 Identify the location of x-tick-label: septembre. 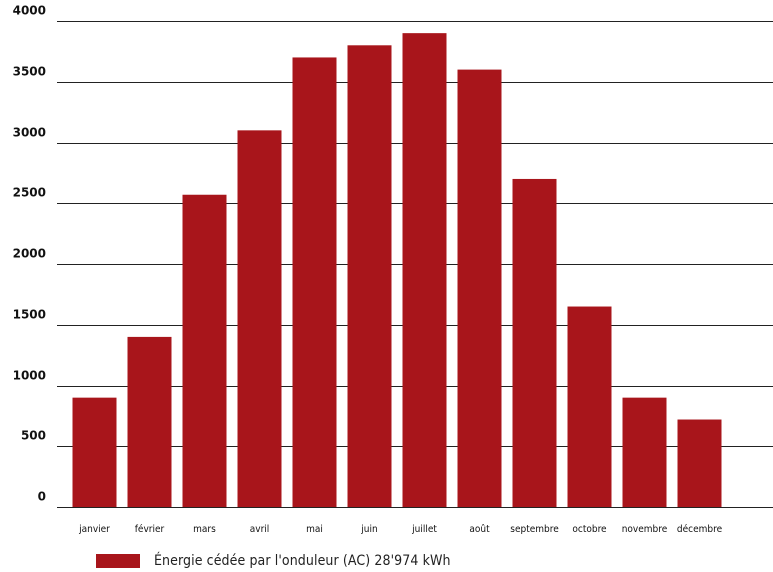
(534, 529).